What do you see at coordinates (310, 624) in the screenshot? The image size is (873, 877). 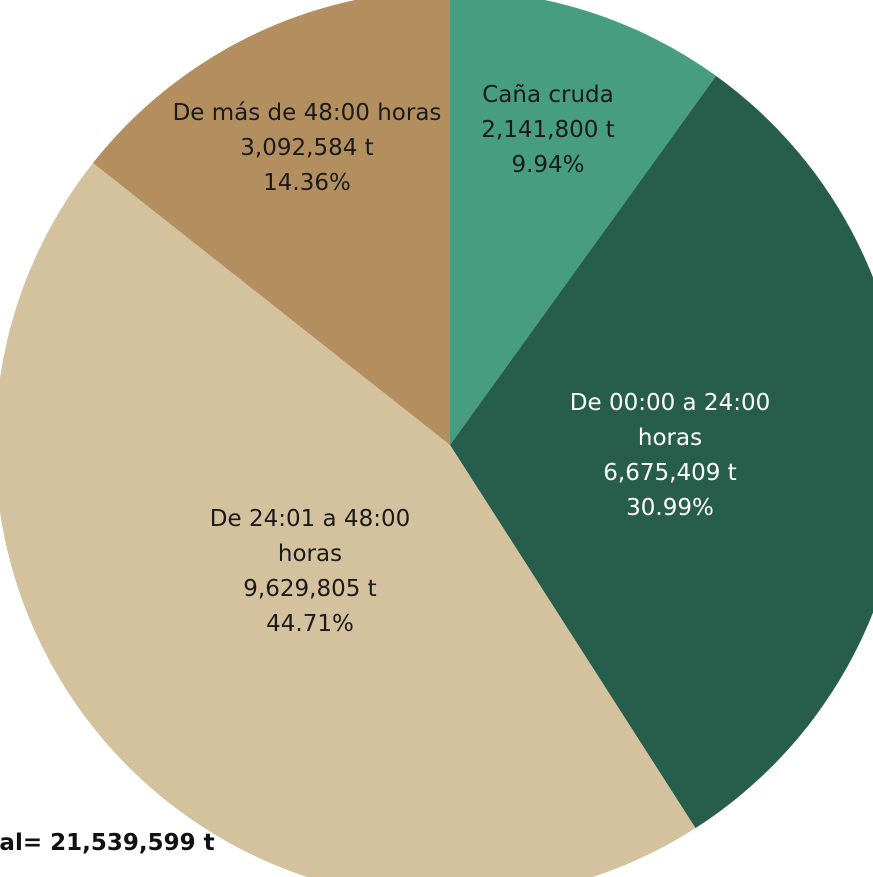 I see `value-label: 44.71%` at bounding box center [310, 624].